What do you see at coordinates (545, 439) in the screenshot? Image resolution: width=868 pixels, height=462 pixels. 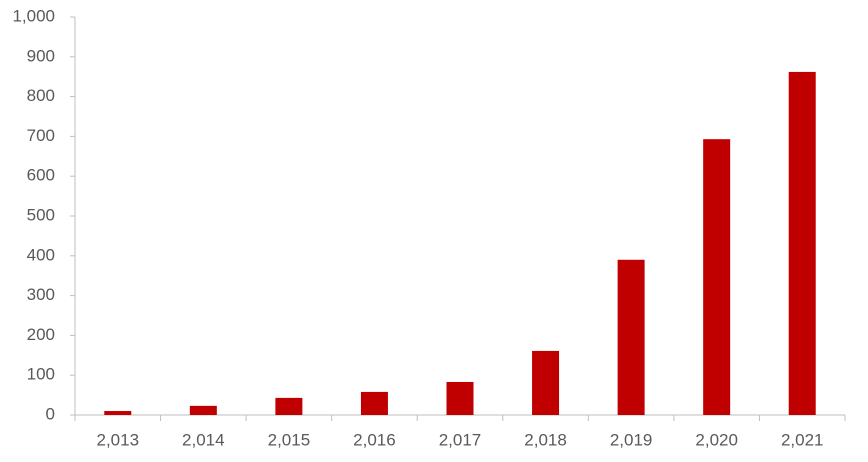 I see `x-tick-label: 2,018` at bounding box center [545, 439].